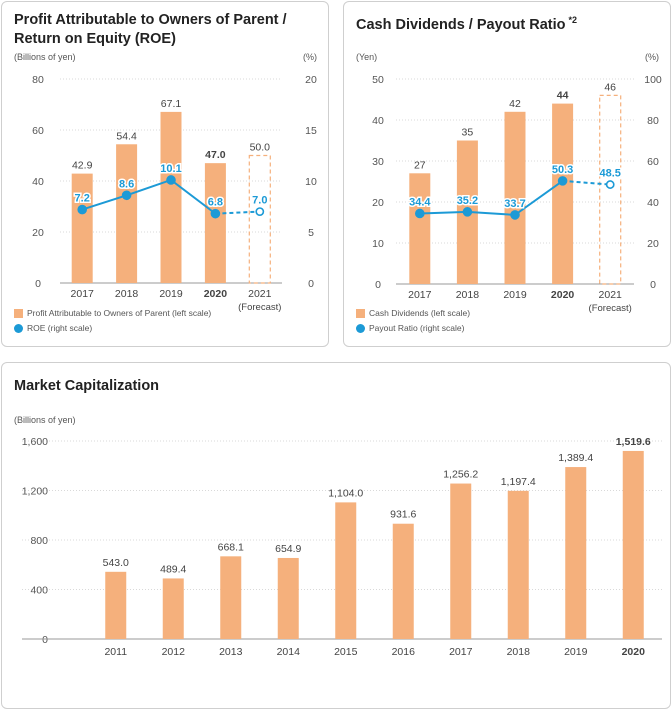  Describe the element at coordinates (576, 652) in the screenshot. I see `mcap-category-label: 2019` at that location.